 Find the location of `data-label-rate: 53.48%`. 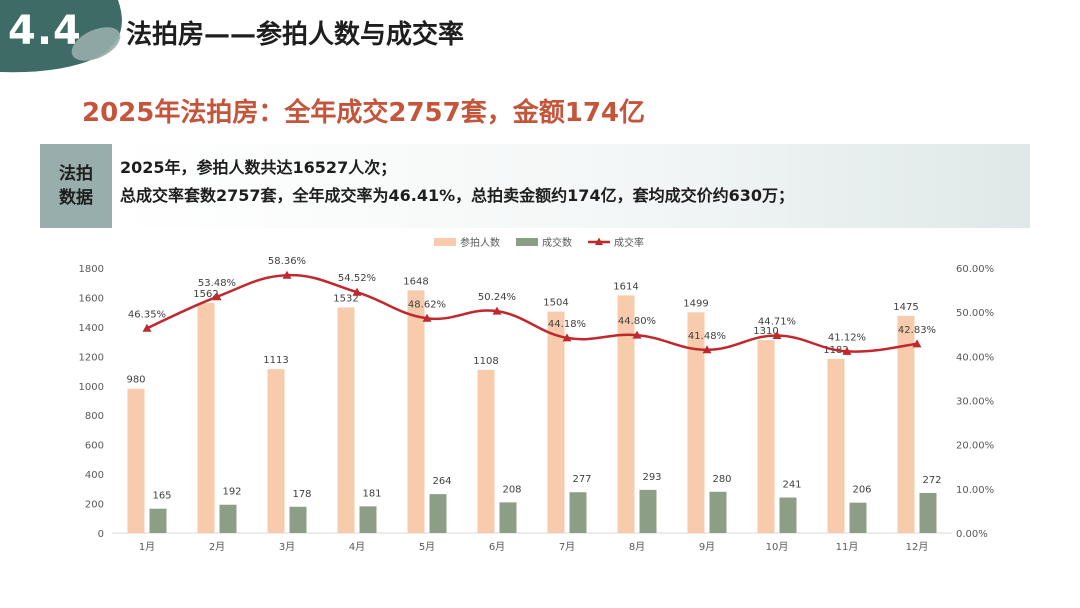

data-label-rate: 53.48% is located at coordinates (217, 283).